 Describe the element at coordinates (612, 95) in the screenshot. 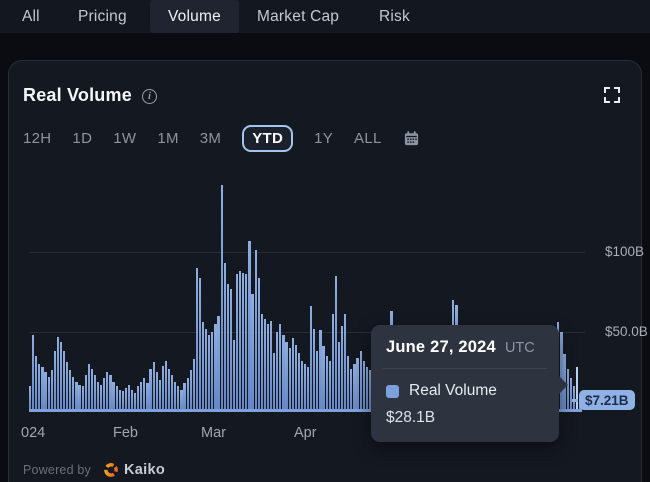

I see `fullscreen-icon` at that location.